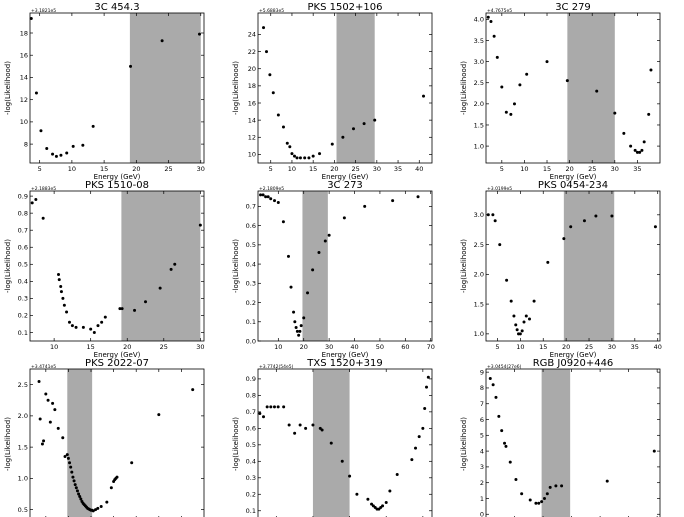 The height and width of the screenshot is (517, 684). What do you see at coordinates (482, 514) in the screenshot?
I see `y-tick-label: 0` at bounding box center [482, 514].